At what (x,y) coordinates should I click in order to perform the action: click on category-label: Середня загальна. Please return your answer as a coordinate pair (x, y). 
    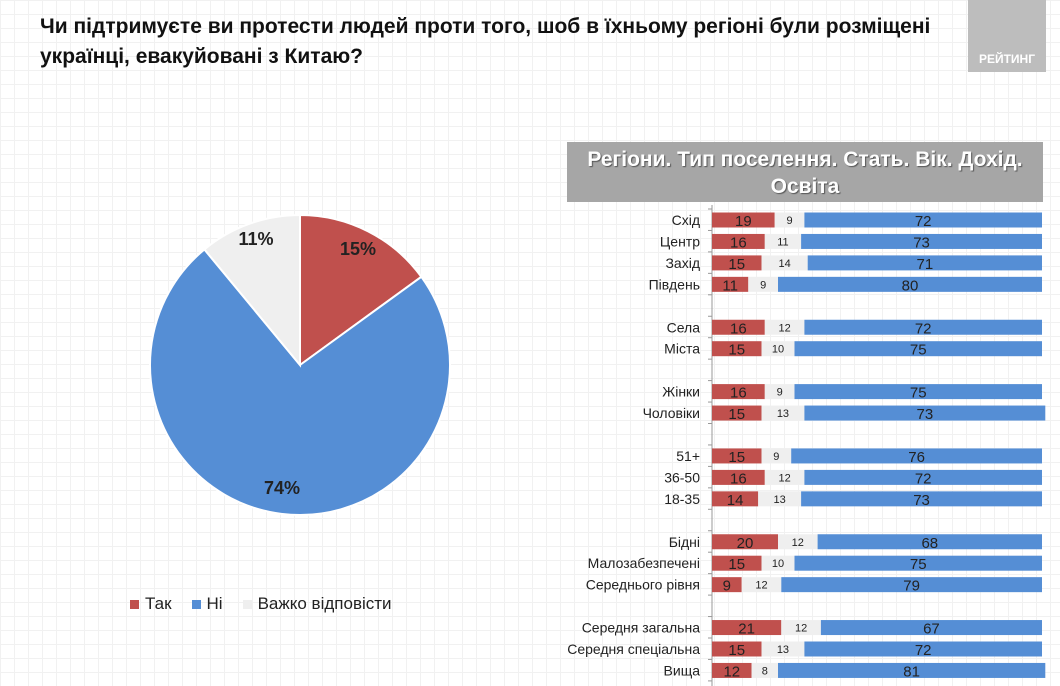
    Looking at the image, I should click on (641, 628).